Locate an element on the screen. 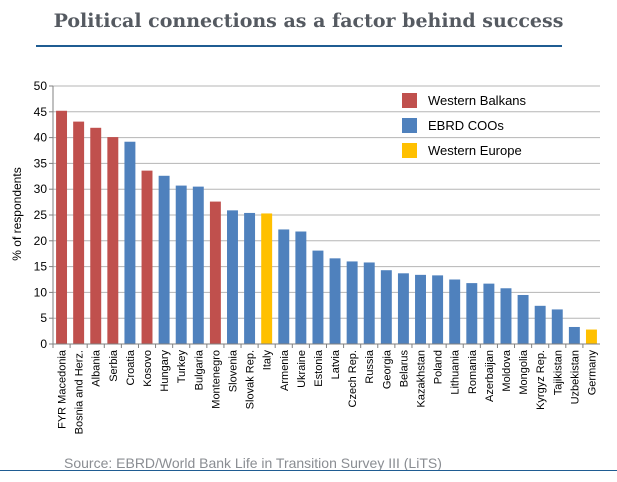 The width and height of the screenshot is (617, 482). x-tick-label: Estonia is located at coordinates (319, 368).